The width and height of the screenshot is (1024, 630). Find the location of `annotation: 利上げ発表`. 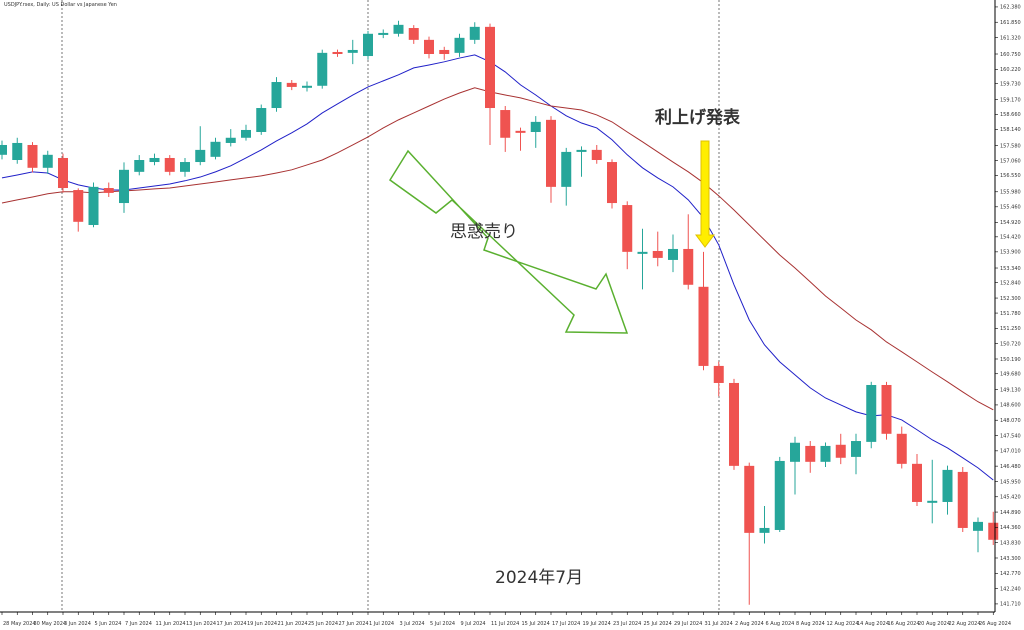

annotation: 利上げ発表 is located at coordinates (698, 117).